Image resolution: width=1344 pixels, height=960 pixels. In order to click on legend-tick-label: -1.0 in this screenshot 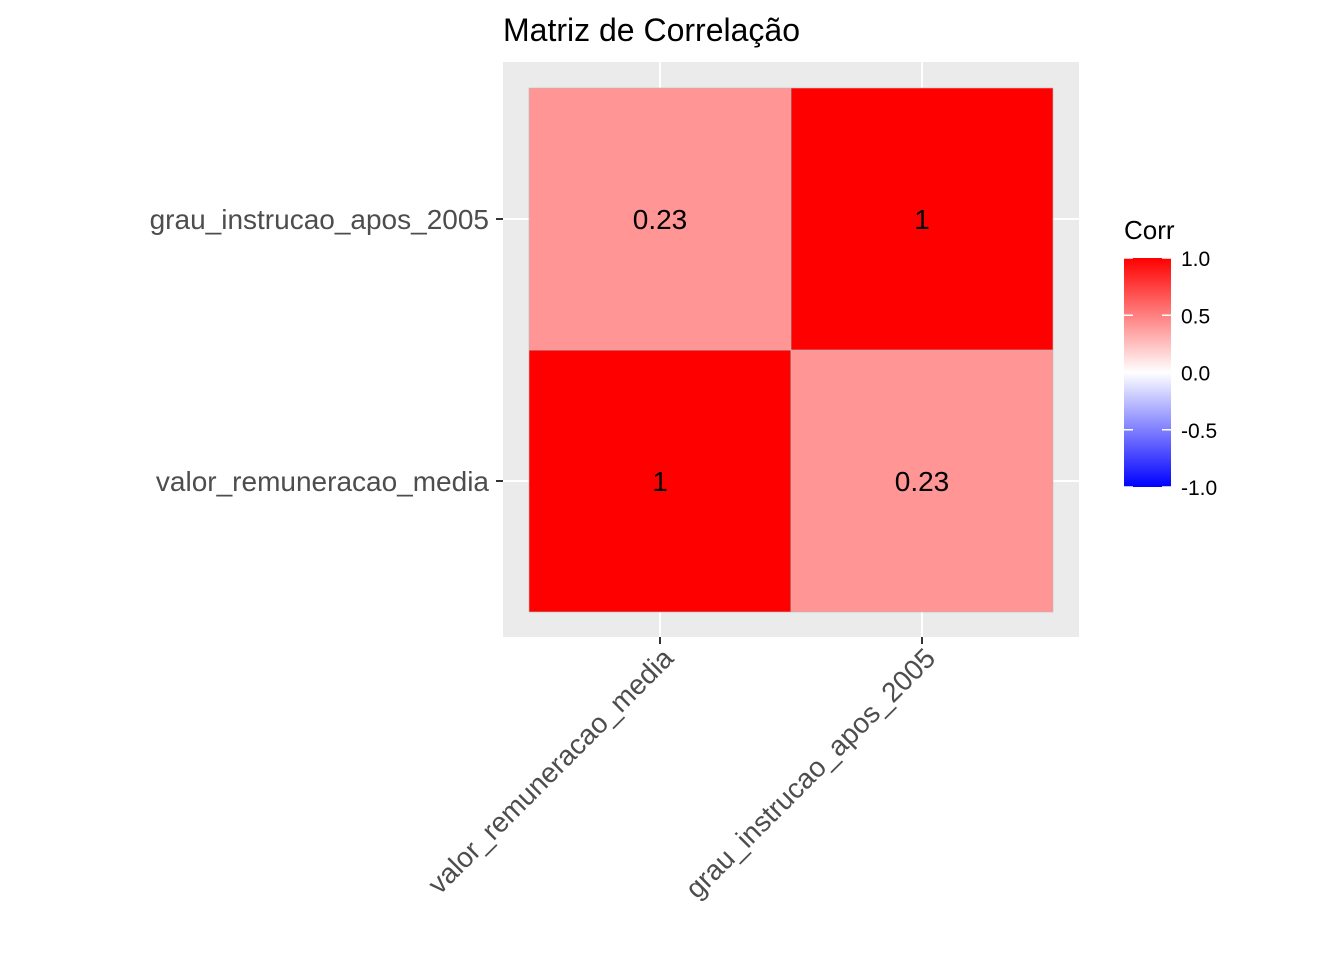, I will do `click(1199, 488)`.